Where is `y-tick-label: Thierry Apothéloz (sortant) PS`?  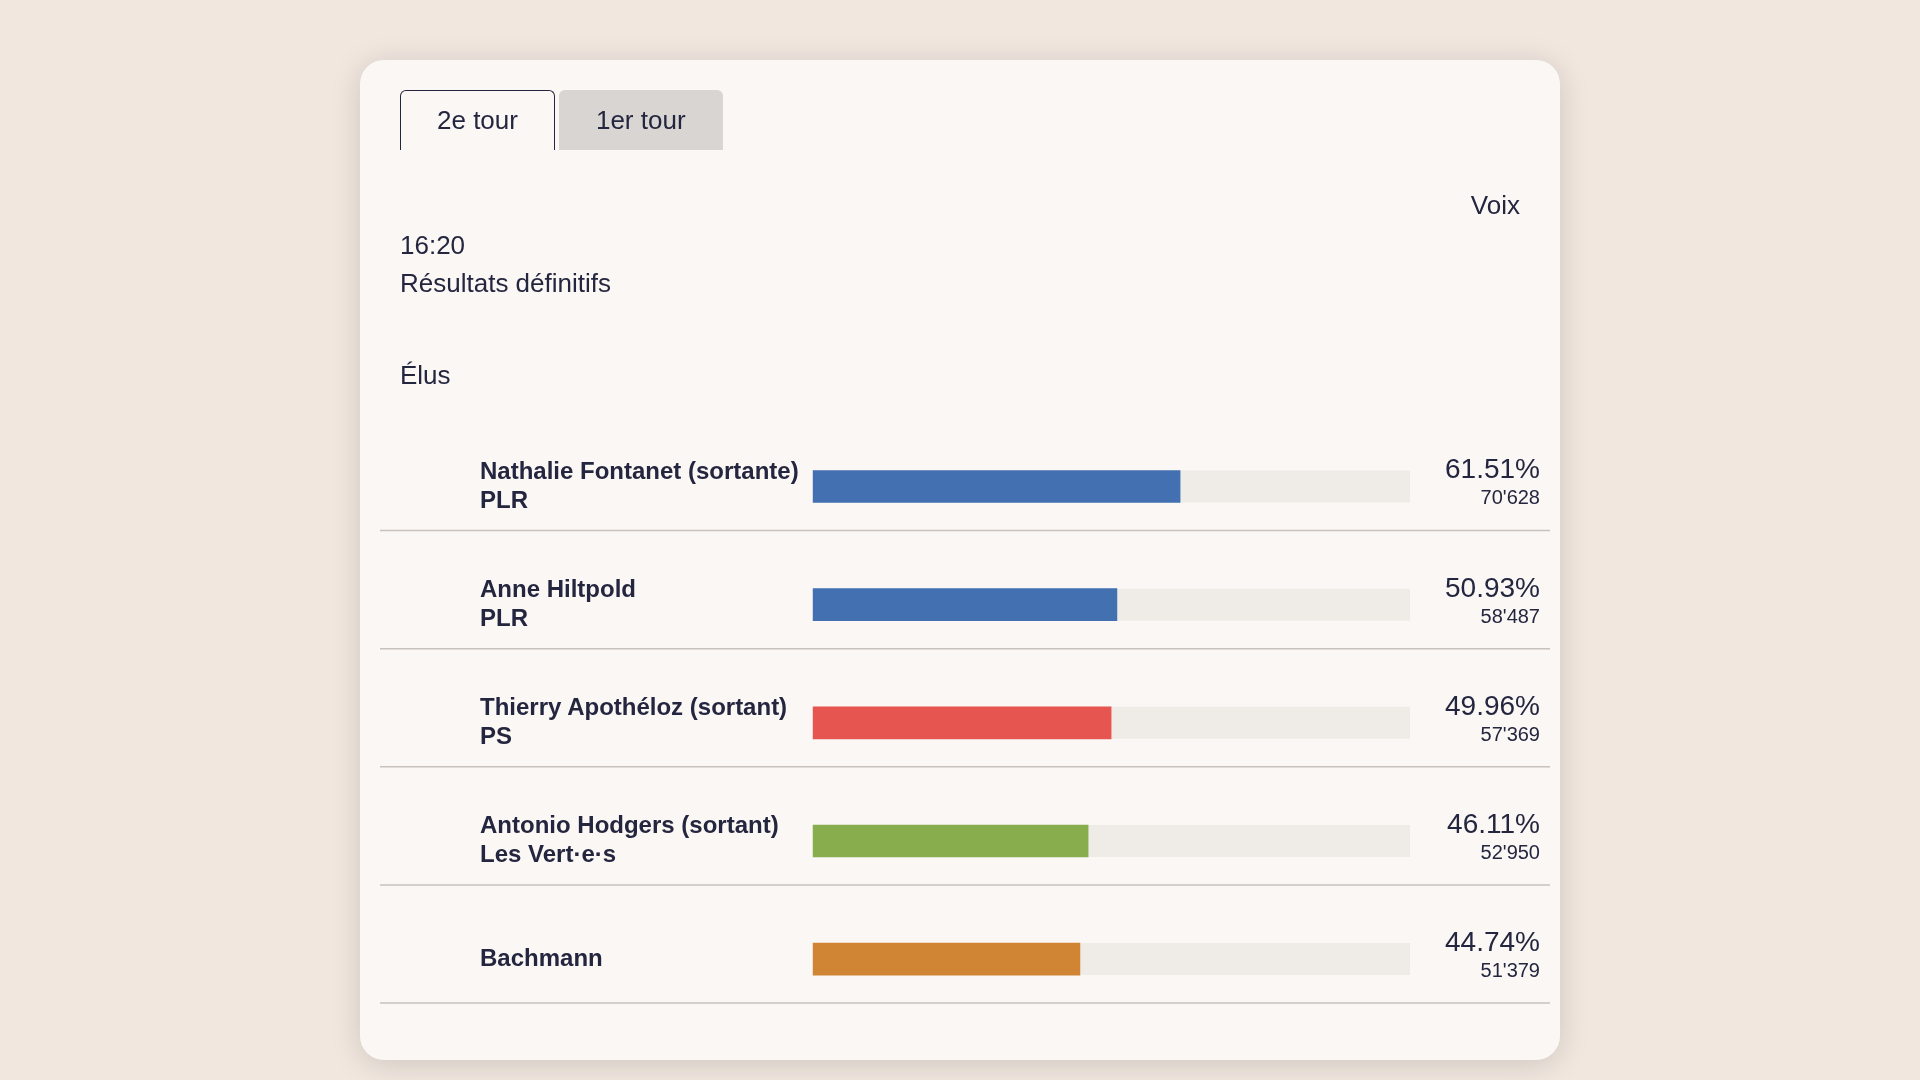
y-tick-label: Thierry Apothéloz (sortant) PS is located at coordinates (634, 721).